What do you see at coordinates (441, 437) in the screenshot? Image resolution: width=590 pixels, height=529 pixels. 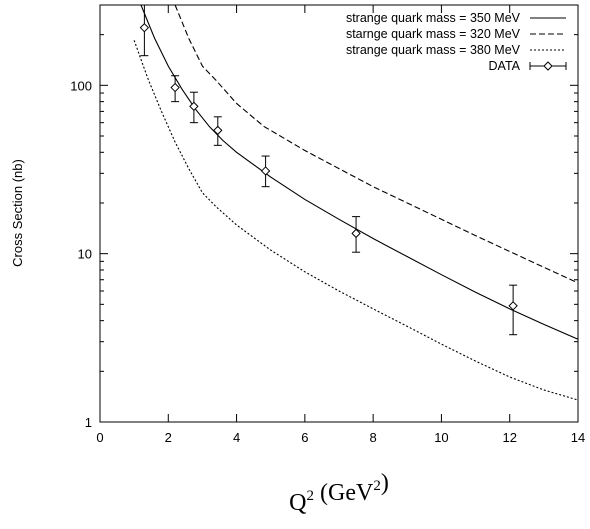 I see `x-tick-label: 10` at bounding box center [441, 437].